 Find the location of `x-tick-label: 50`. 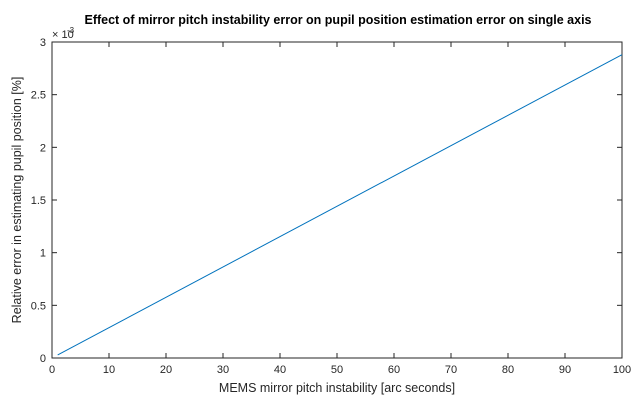

x-tick-label: 50 is located at coordinates (337, 370).